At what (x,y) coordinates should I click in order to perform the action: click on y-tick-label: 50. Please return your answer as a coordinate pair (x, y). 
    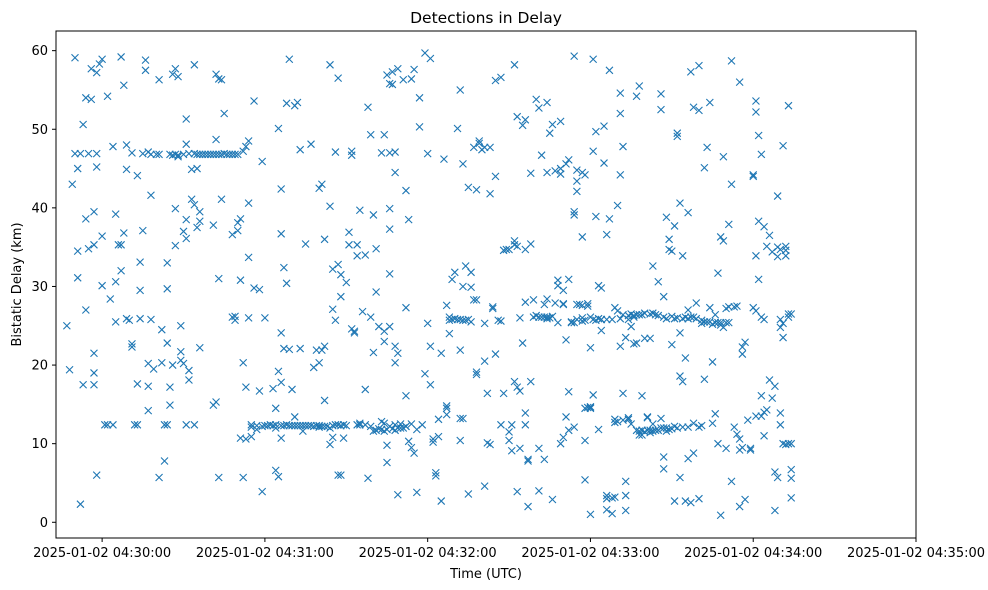
    Looking at the image, I should click on (39, 130).